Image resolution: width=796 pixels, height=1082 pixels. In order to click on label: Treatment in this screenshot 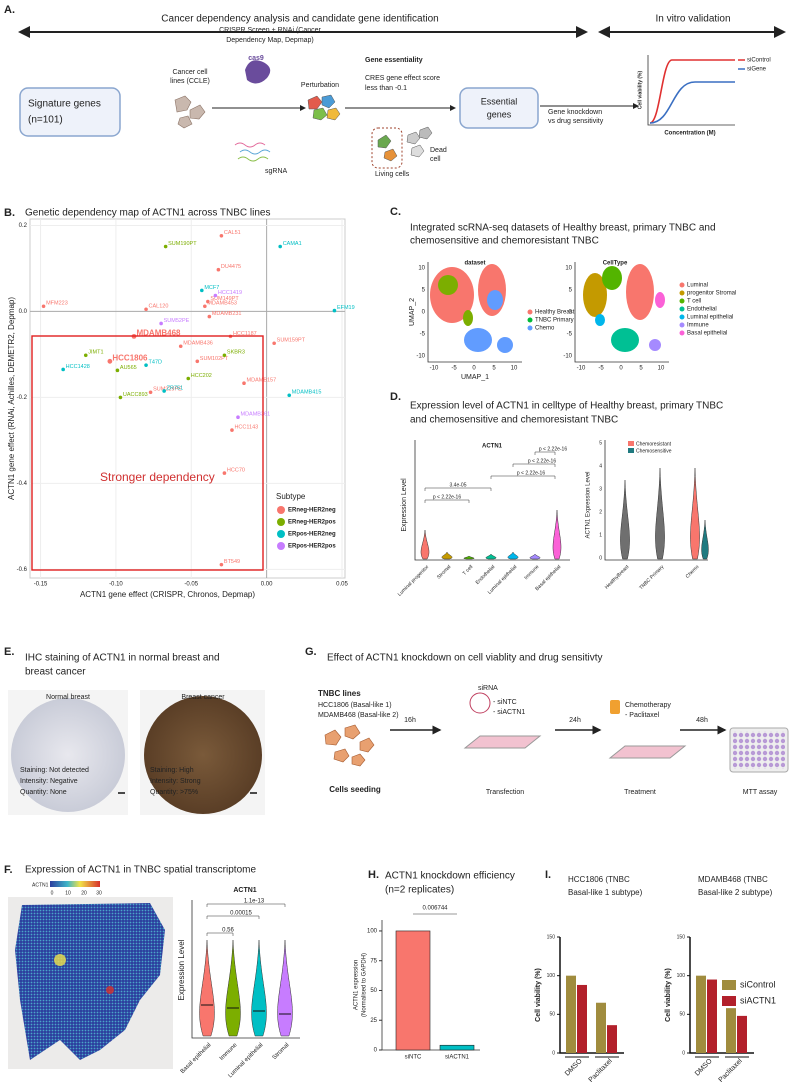, I will do `click(640, 792)`.